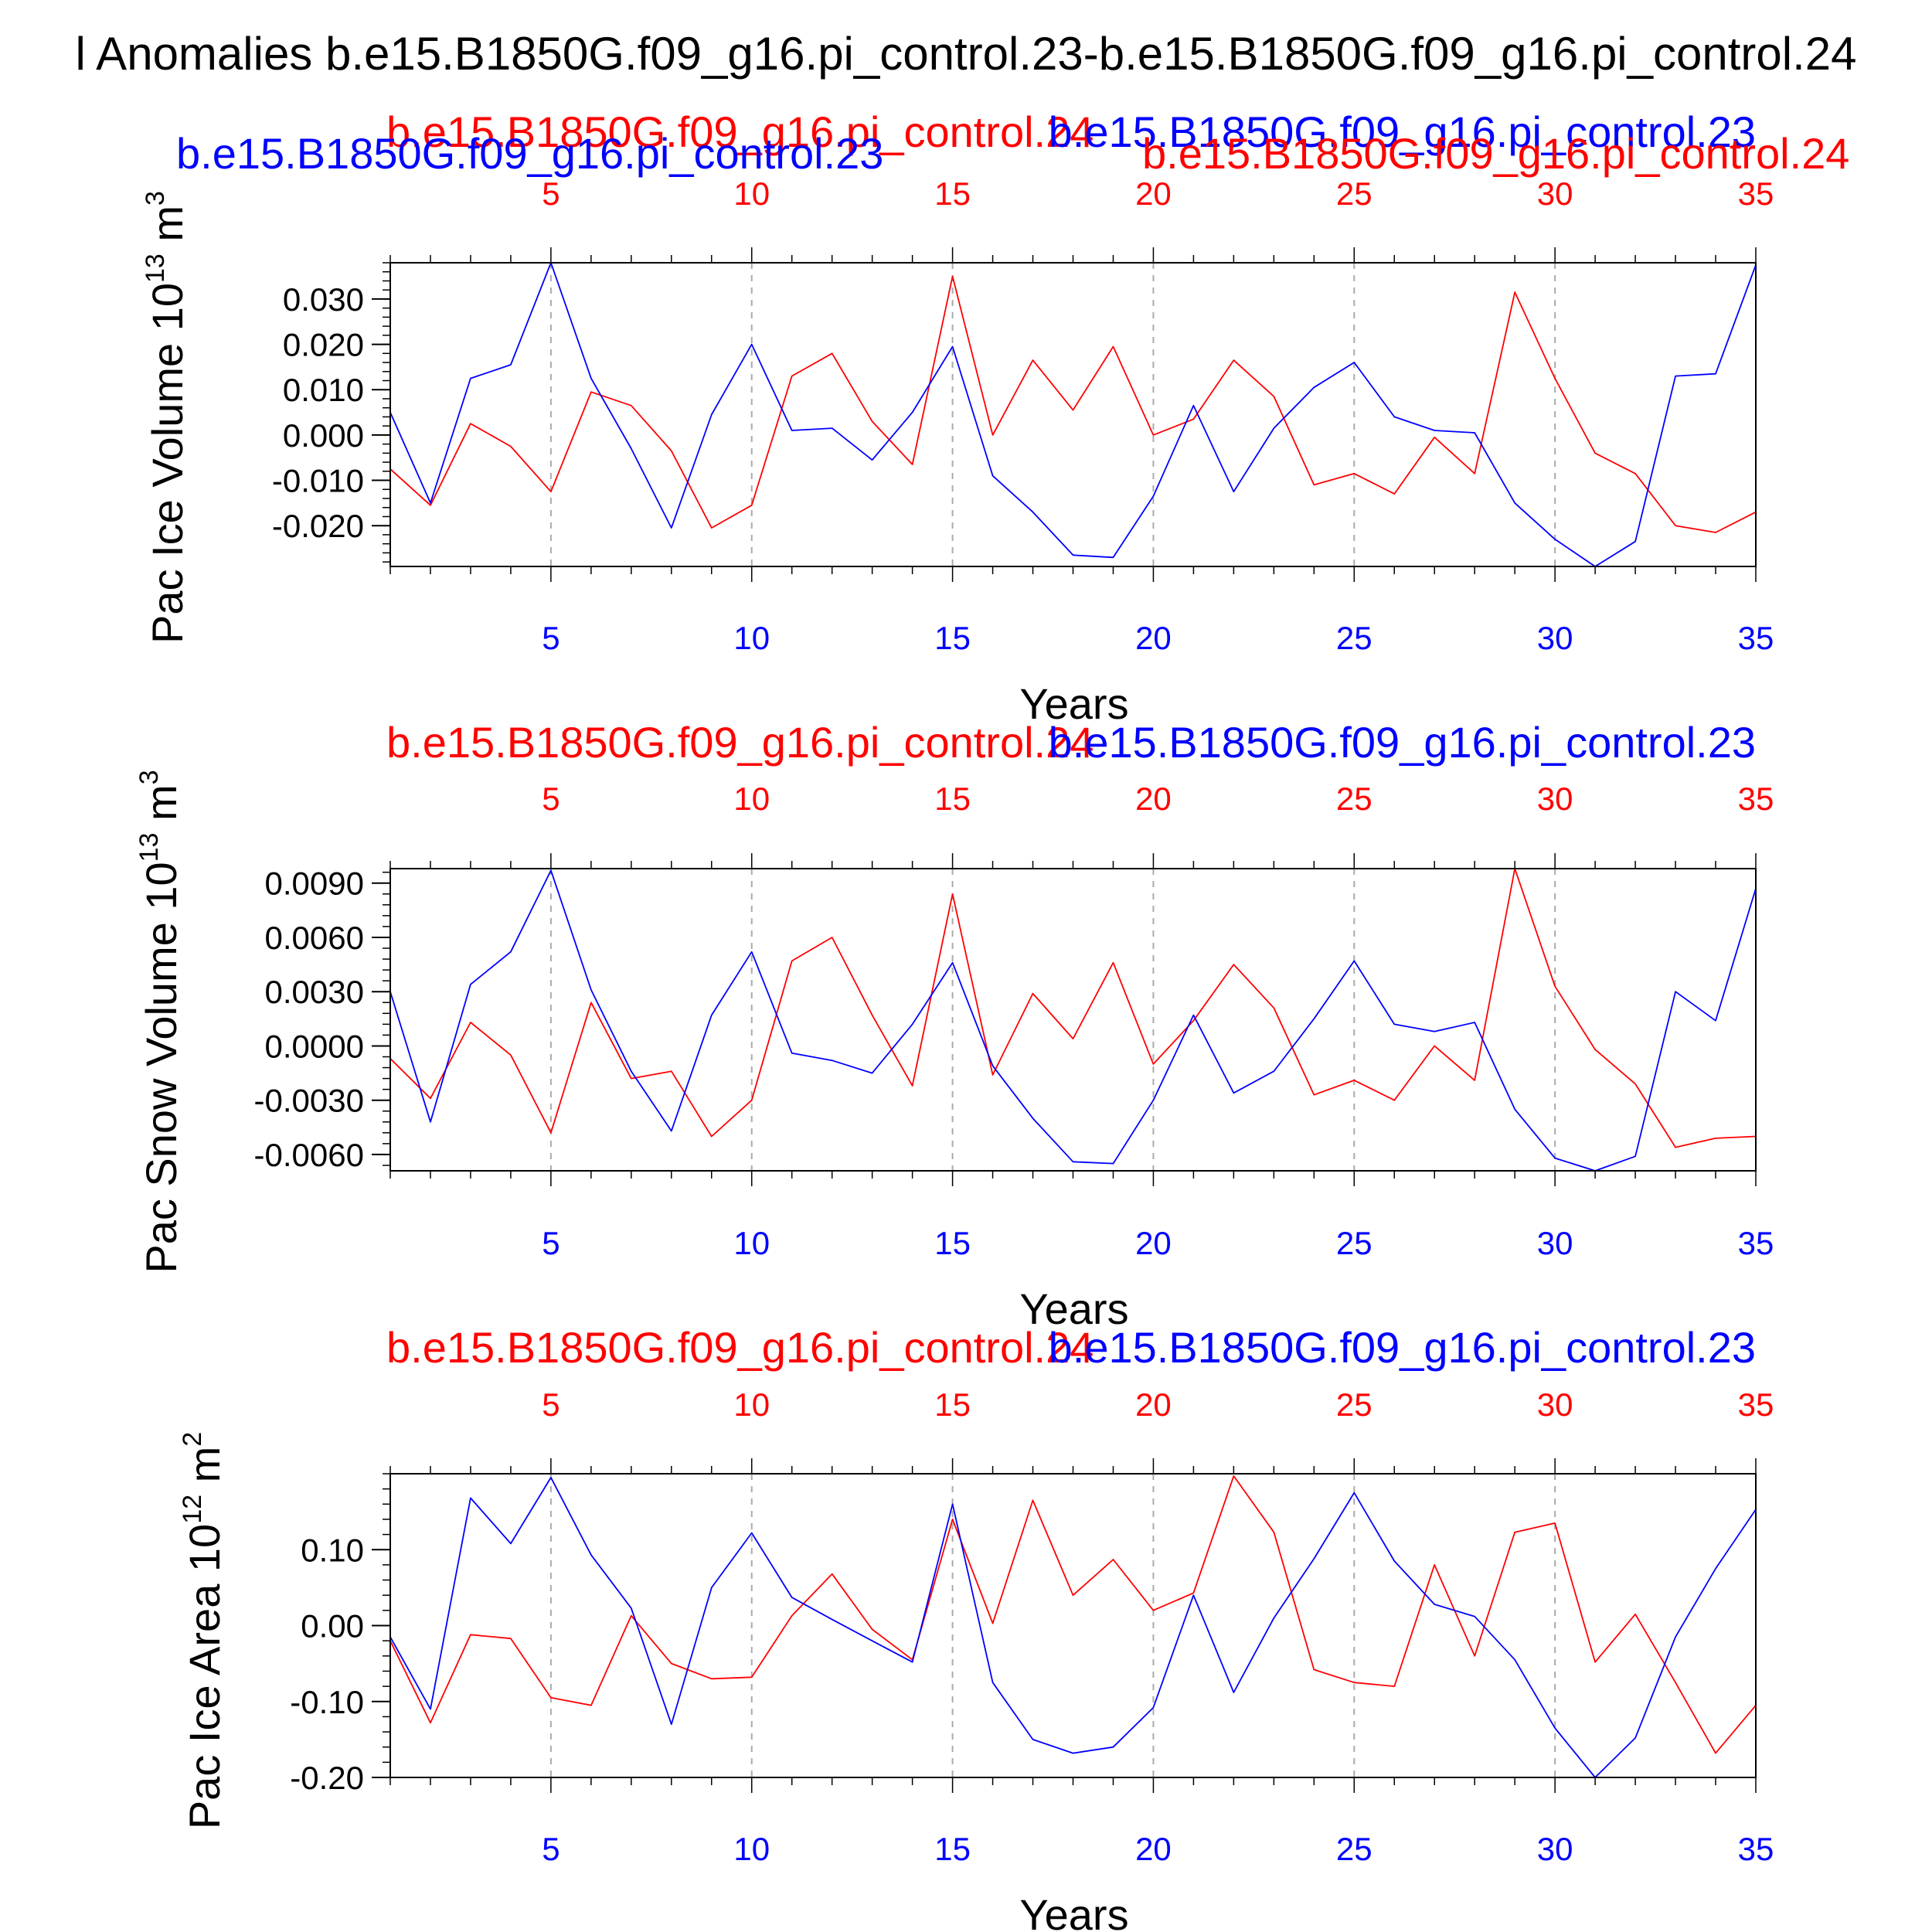 The image size is (1932, 1932). Describe the element at coordinates (1154, 1243) in the screenshot. I see `panel2-x-tick-label-bottom: 20` at that location.